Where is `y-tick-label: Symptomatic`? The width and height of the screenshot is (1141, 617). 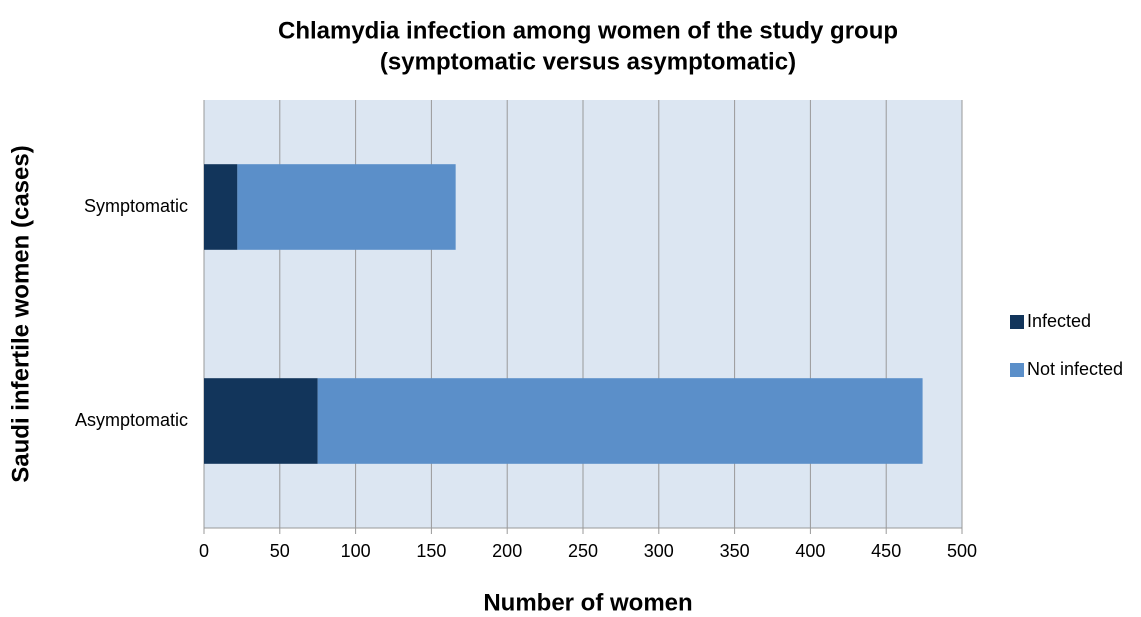
y-tick-label: Symptomatic is located at coordinates (136, 206).